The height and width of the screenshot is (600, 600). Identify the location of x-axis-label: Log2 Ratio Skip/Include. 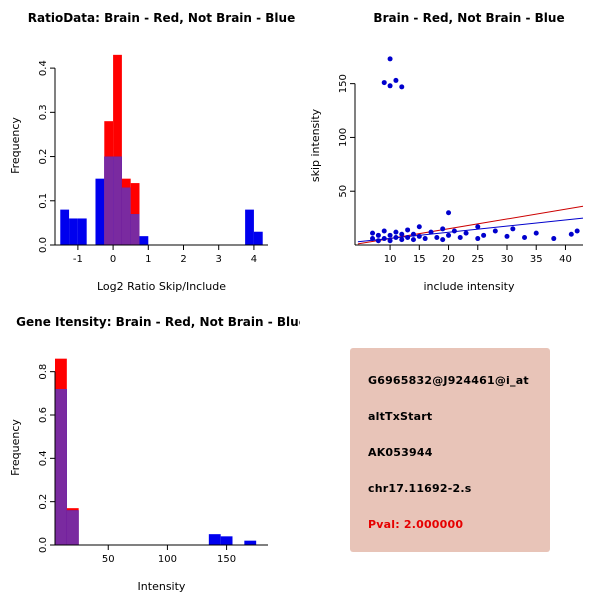
(161, 286).